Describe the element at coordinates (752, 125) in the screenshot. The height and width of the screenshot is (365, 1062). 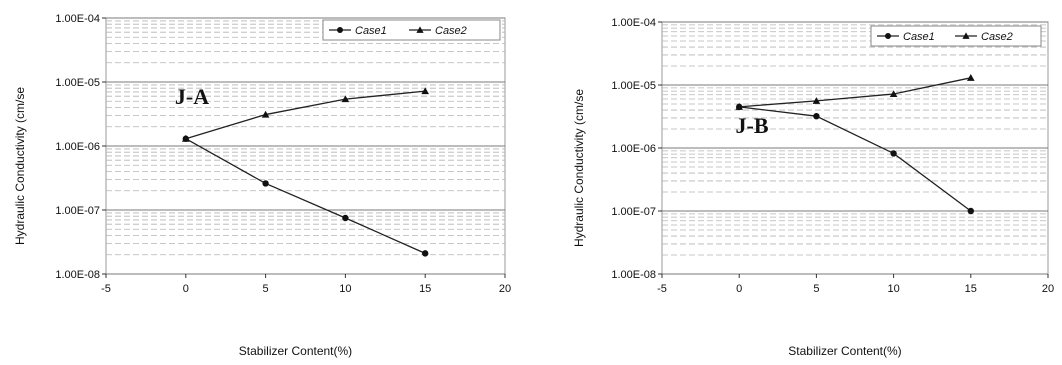
I see `panel-label: J-B` at that location.